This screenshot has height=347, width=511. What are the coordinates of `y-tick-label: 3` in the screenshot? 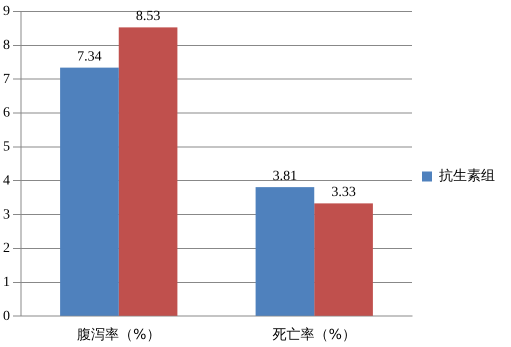 It's located at (6, 214).